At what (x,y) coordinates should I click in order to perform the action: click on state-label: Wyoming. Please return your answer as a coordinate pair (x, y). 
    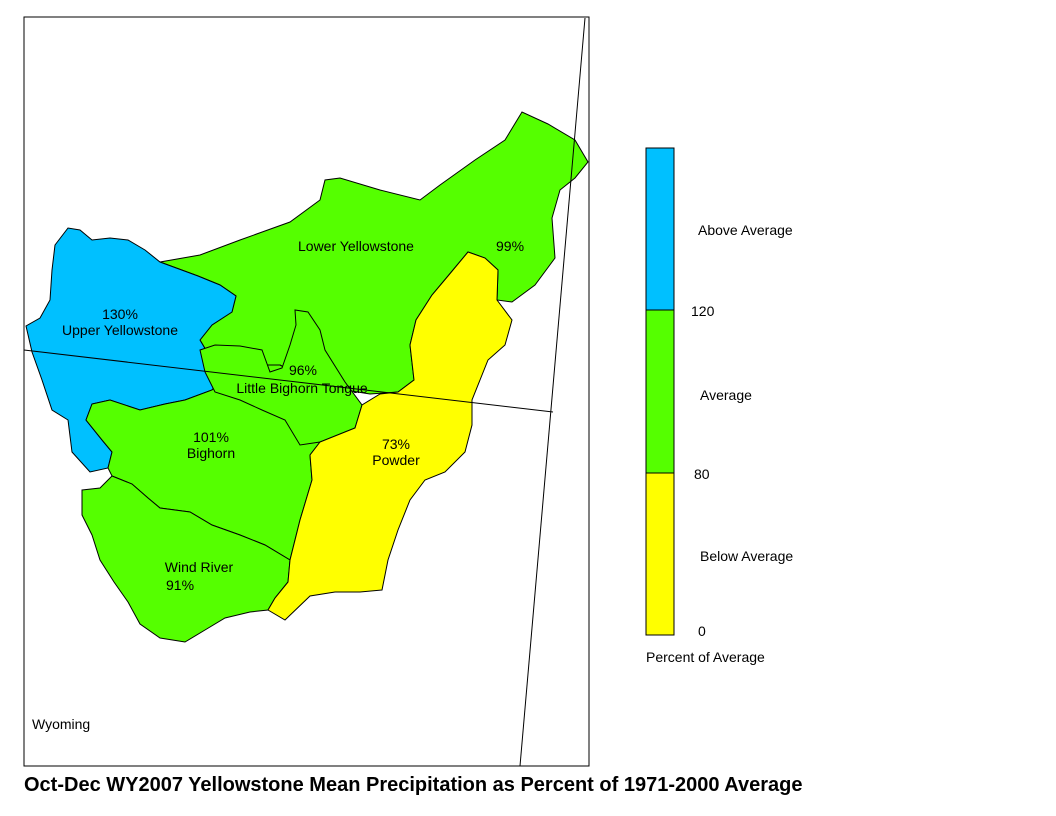
    Looking at the image, I should click on (61, 724).